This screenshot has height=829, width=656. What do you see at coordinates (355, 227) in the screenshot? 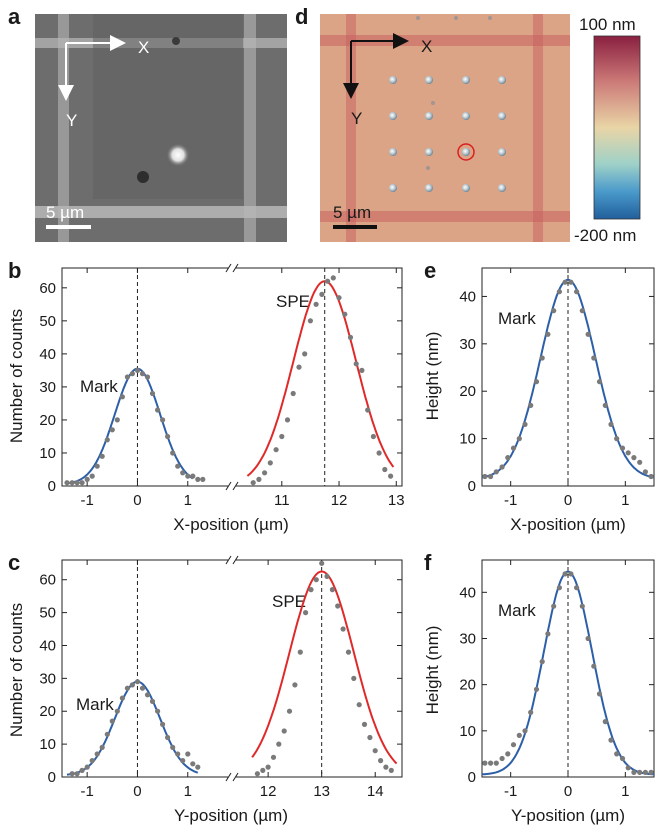
I see `scale-bar-d` at bounding box center [355, 227].